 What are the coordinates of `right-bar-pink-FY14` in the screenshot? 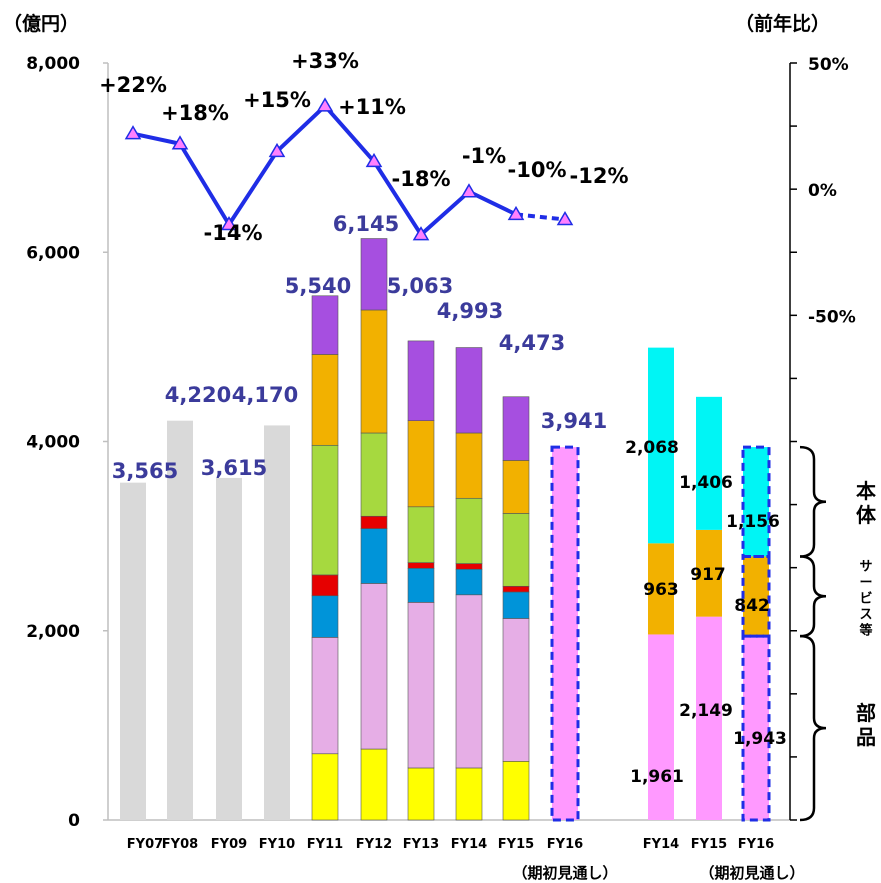 It's located at (661, 727).